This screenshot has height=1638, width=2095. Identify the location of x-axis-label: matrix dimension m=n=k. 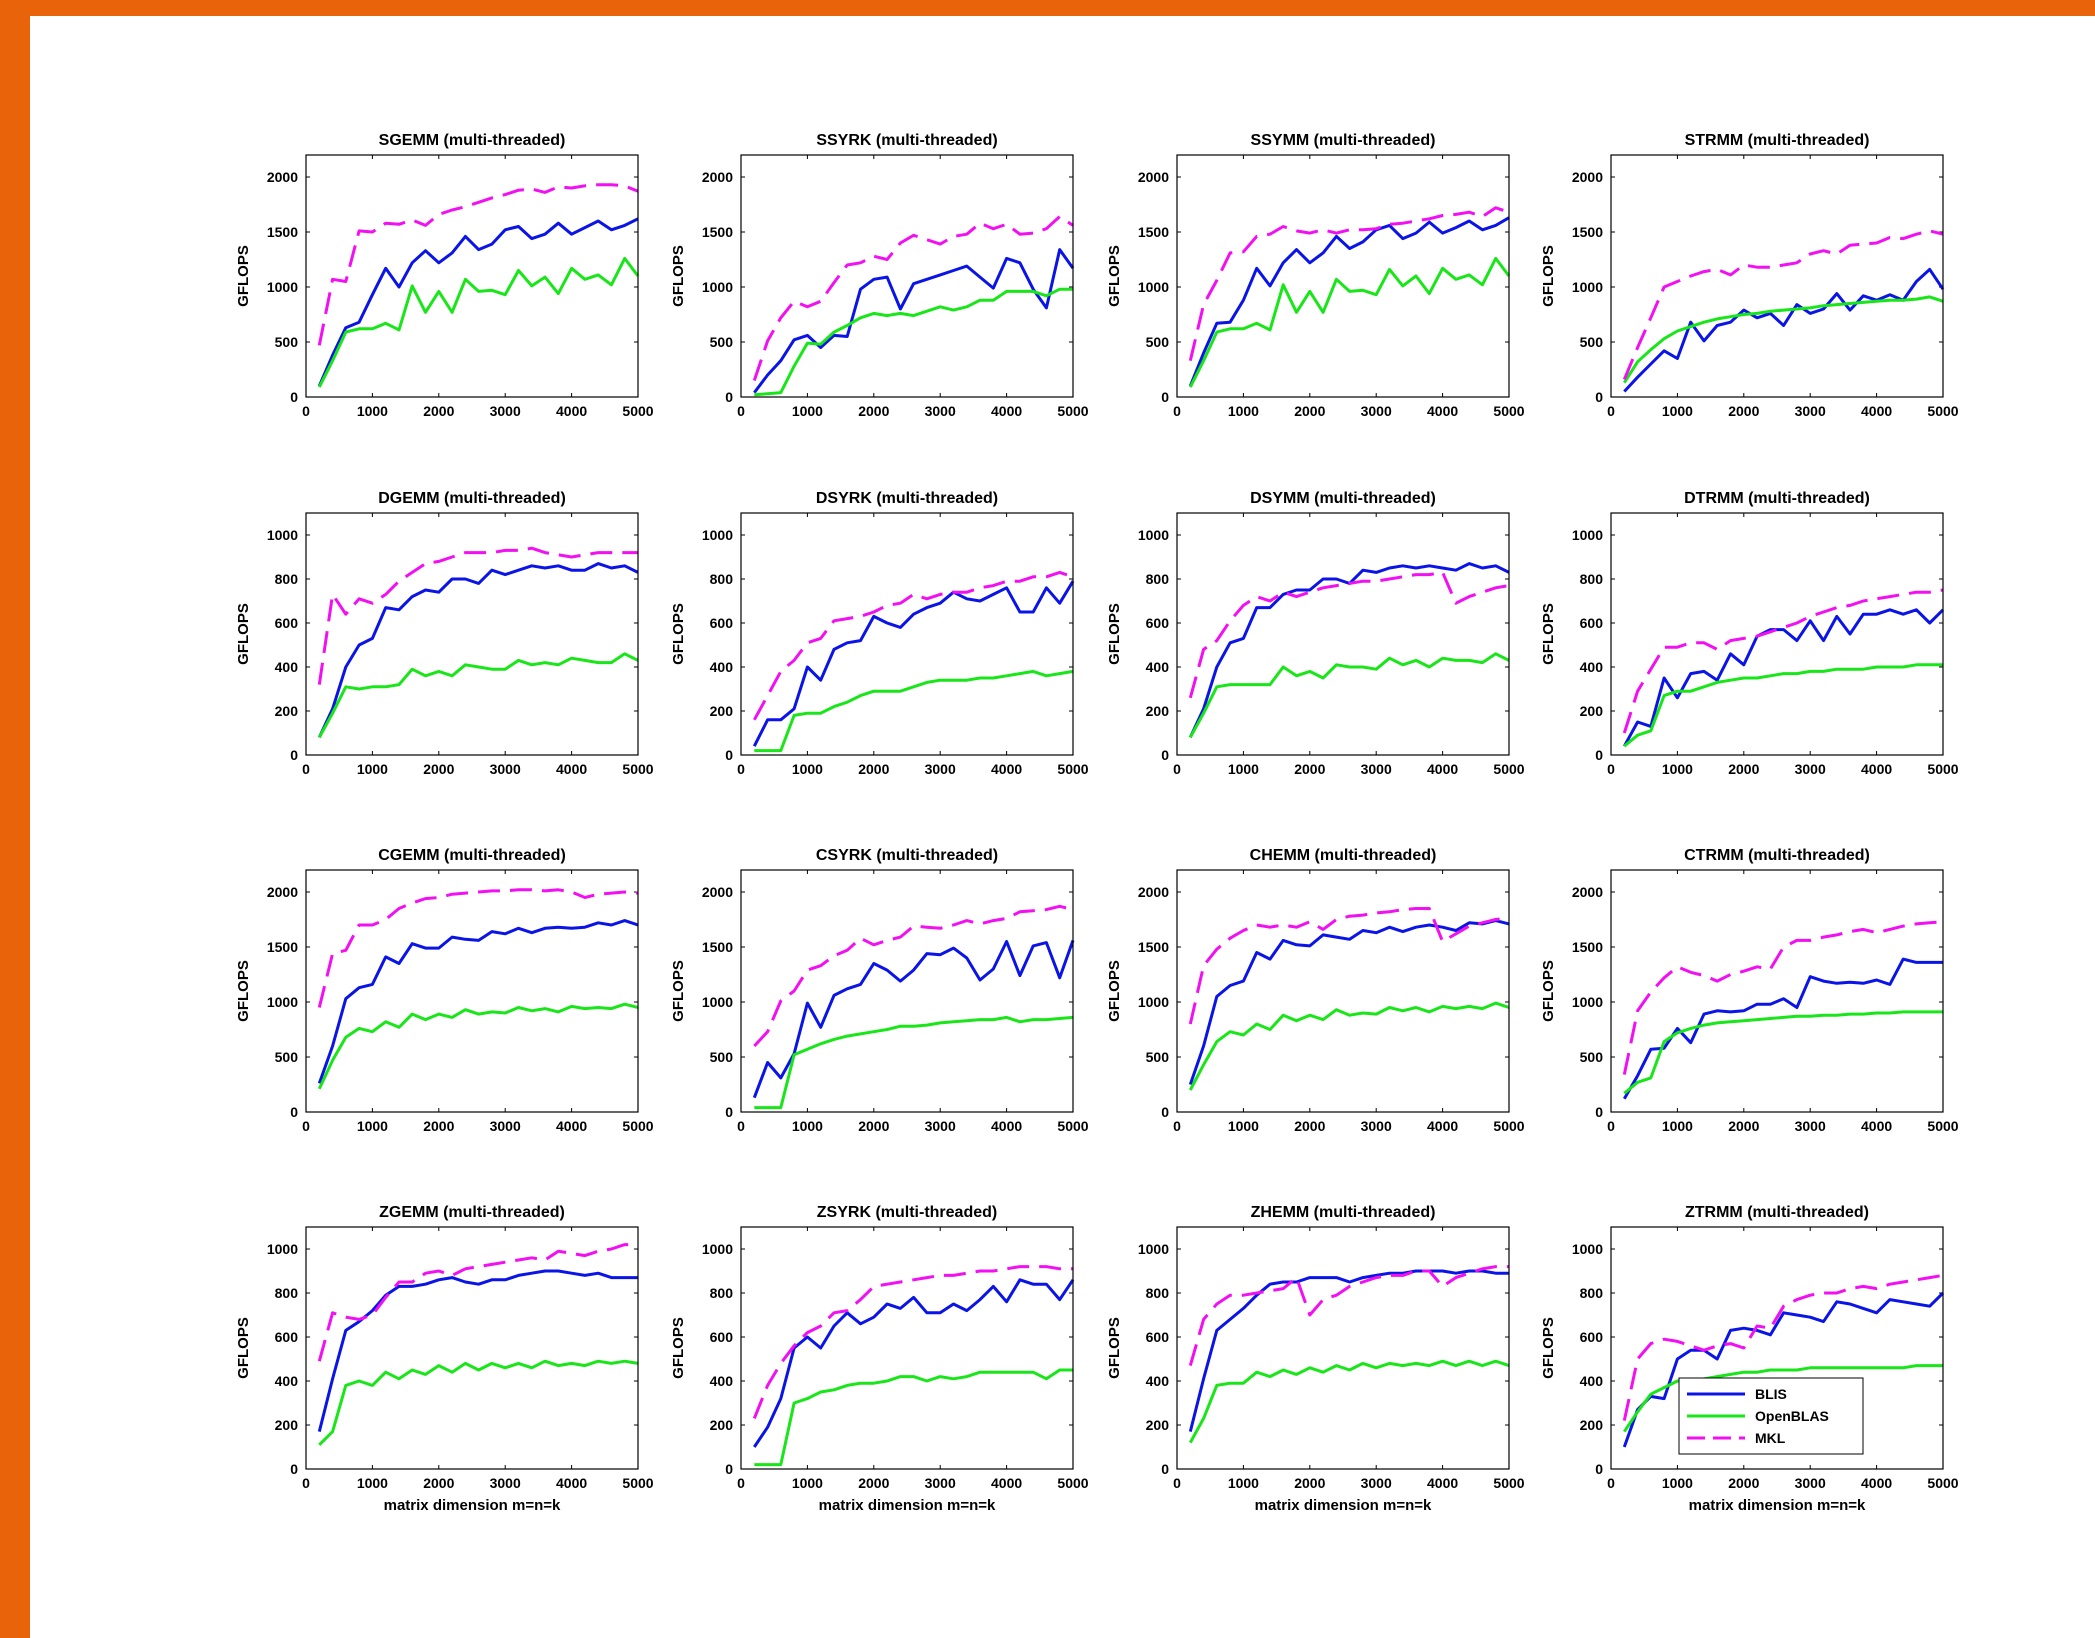
(472, 1505).